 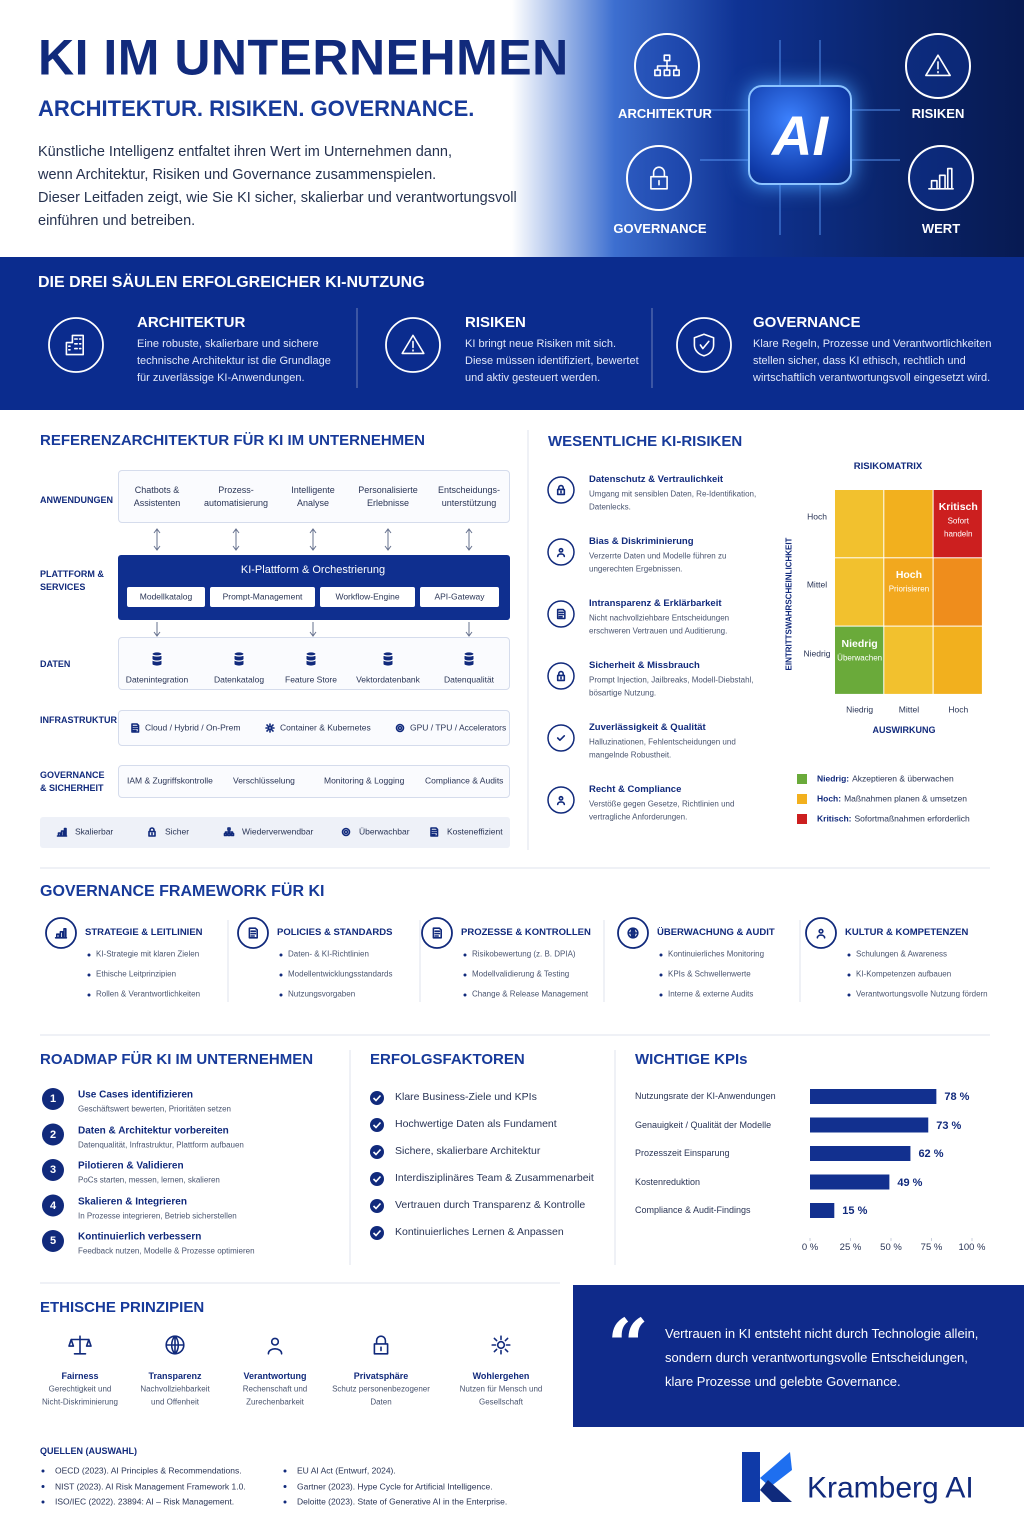 What do you see at coordinates (682, 1153) in the screenshot?
I see `kpi-label: Prozesszeit Einsparung` at bounding box center [682, 1153].